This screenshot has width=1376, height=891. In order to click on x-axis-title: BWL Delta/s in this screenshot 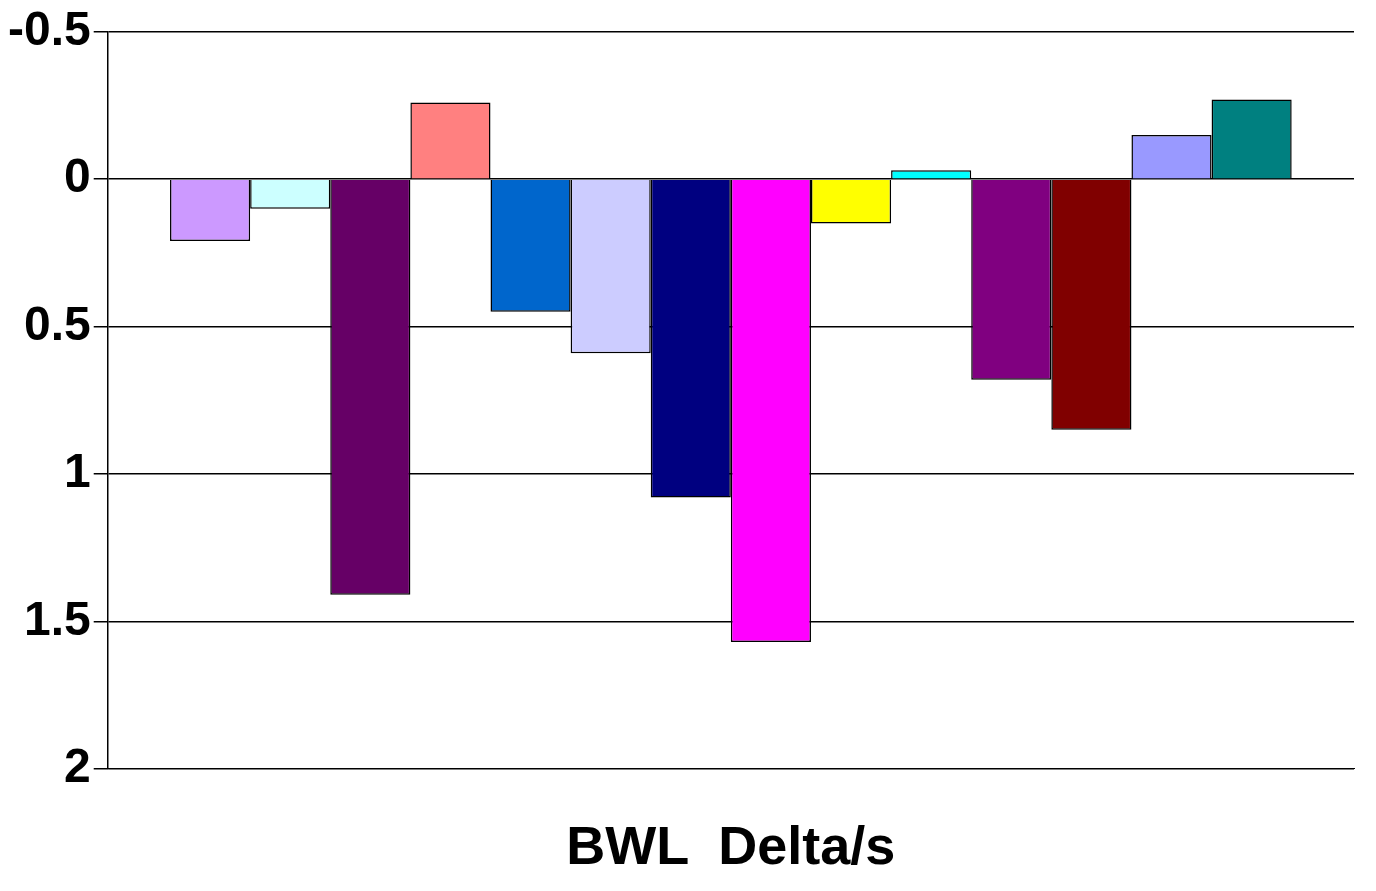, I will do `click(731, 845)`.